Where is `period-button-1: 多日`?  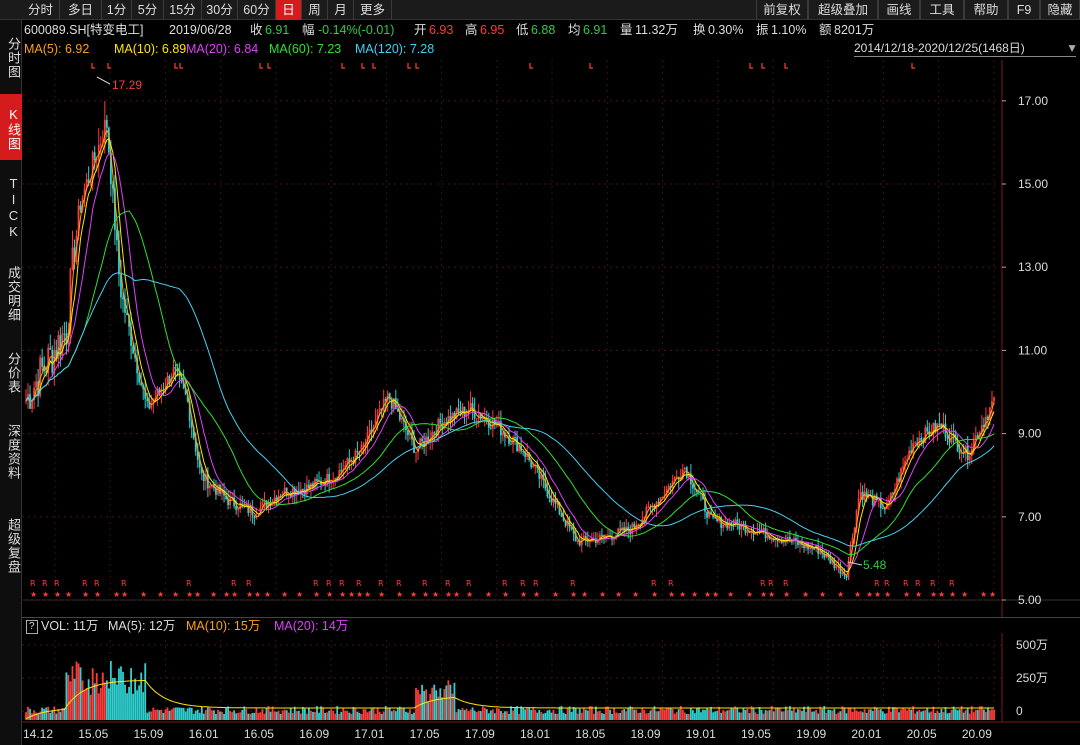 period-button-1: 多日 is located at coordinates (81, 10).